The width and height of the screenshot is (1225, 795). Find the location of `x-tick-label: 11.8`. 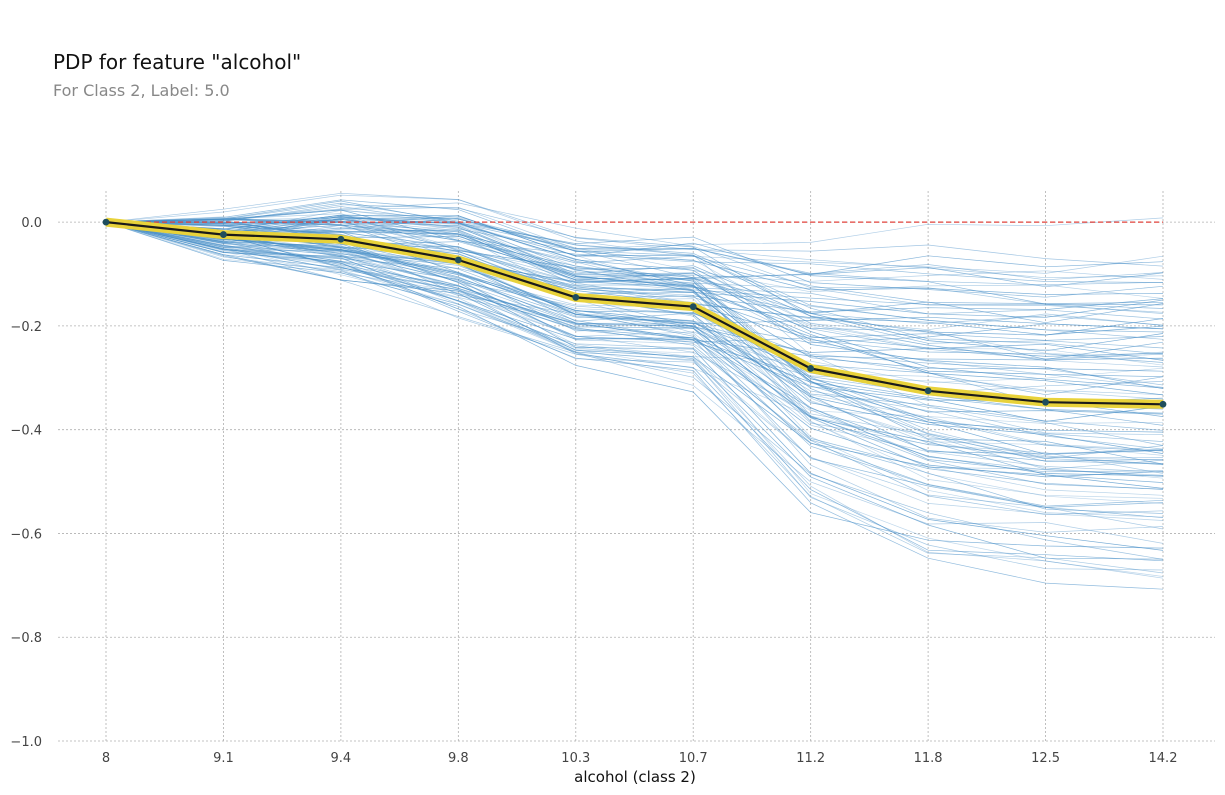

x-tick-label: 11.8 is located at coordinates (928, 758).